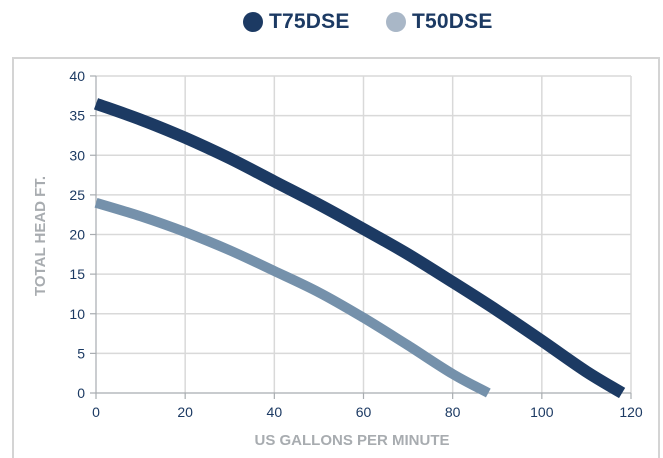  What do you see at coordinates (275, 412) in the screenshot?
I see `x-tick-label: 40` at bounding box center [275, 412].